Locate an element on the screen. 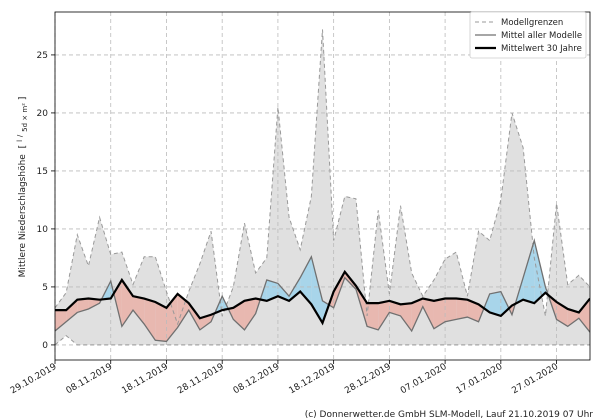 The image size is (600, 420). x-tick-label: 18.11.2019 is located at coordinates (145, 379).